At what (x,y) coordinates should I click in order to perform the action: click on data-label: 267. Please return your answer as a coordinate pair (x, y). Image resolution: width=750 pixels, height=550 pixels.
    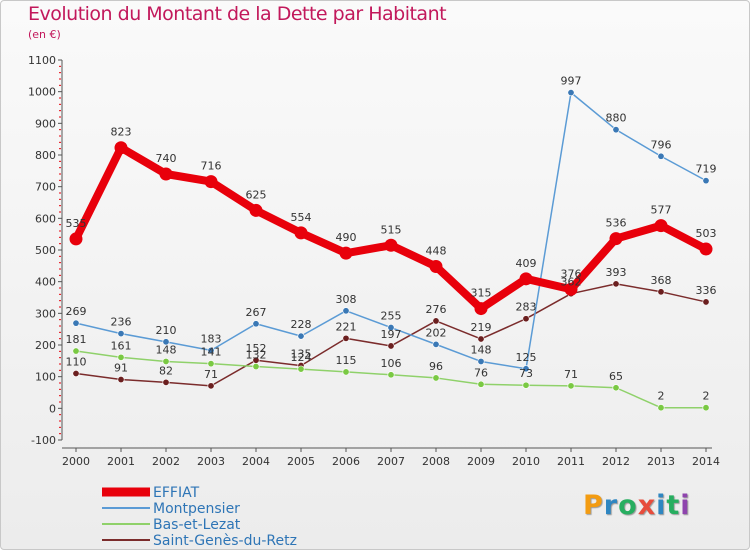
    Looking at the image, I should click on (256, 312).